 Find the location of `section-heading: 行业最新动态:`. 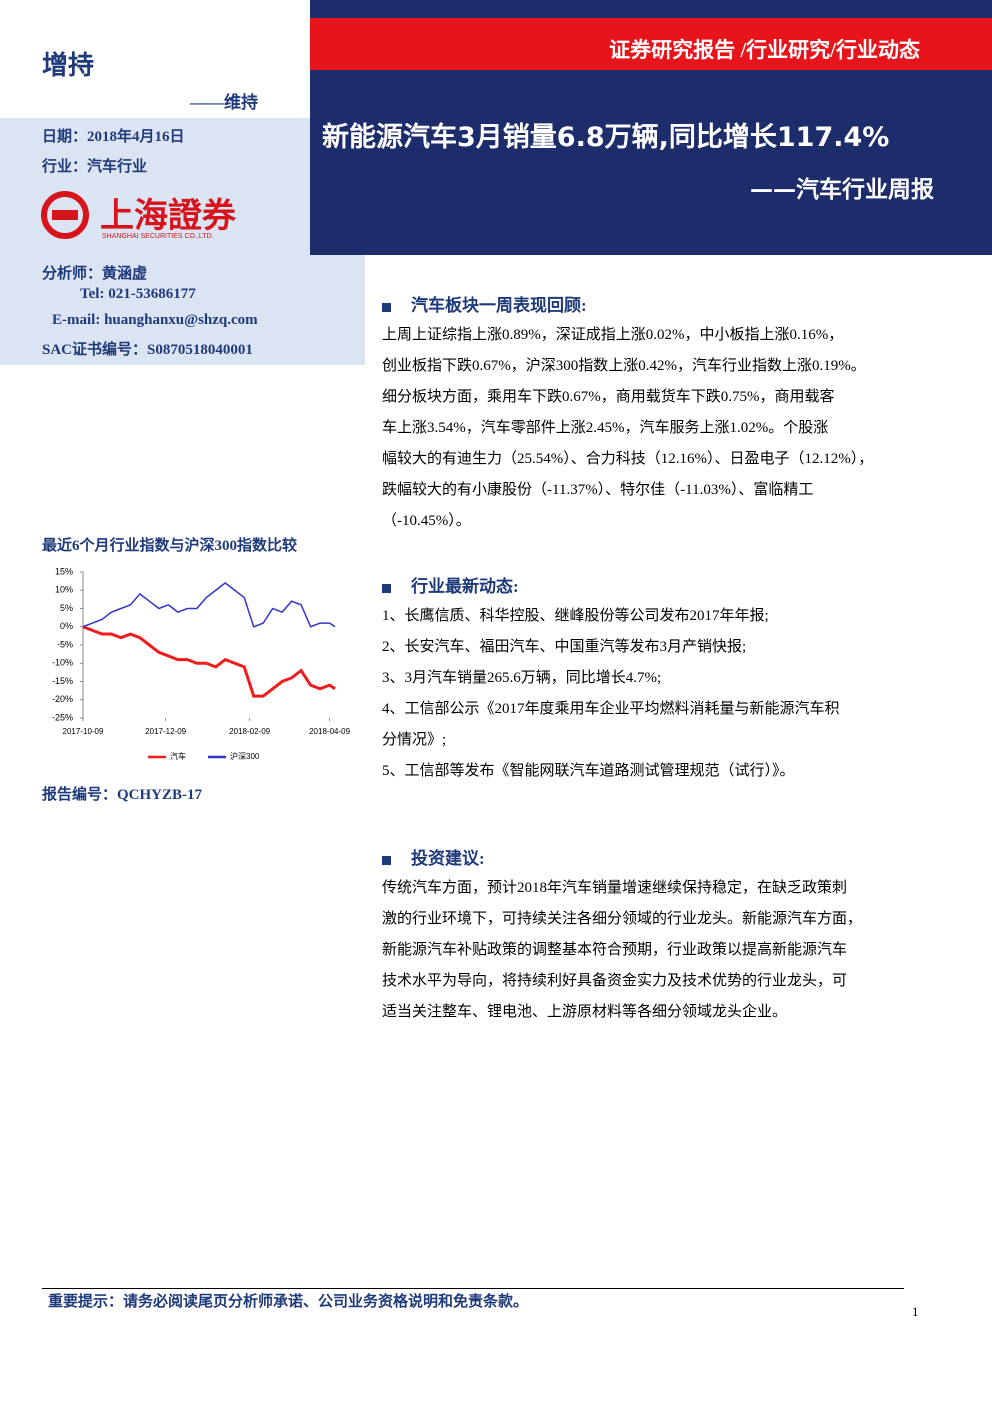

section-heading: 行业最新动态: is located at coordinates (611, 584).